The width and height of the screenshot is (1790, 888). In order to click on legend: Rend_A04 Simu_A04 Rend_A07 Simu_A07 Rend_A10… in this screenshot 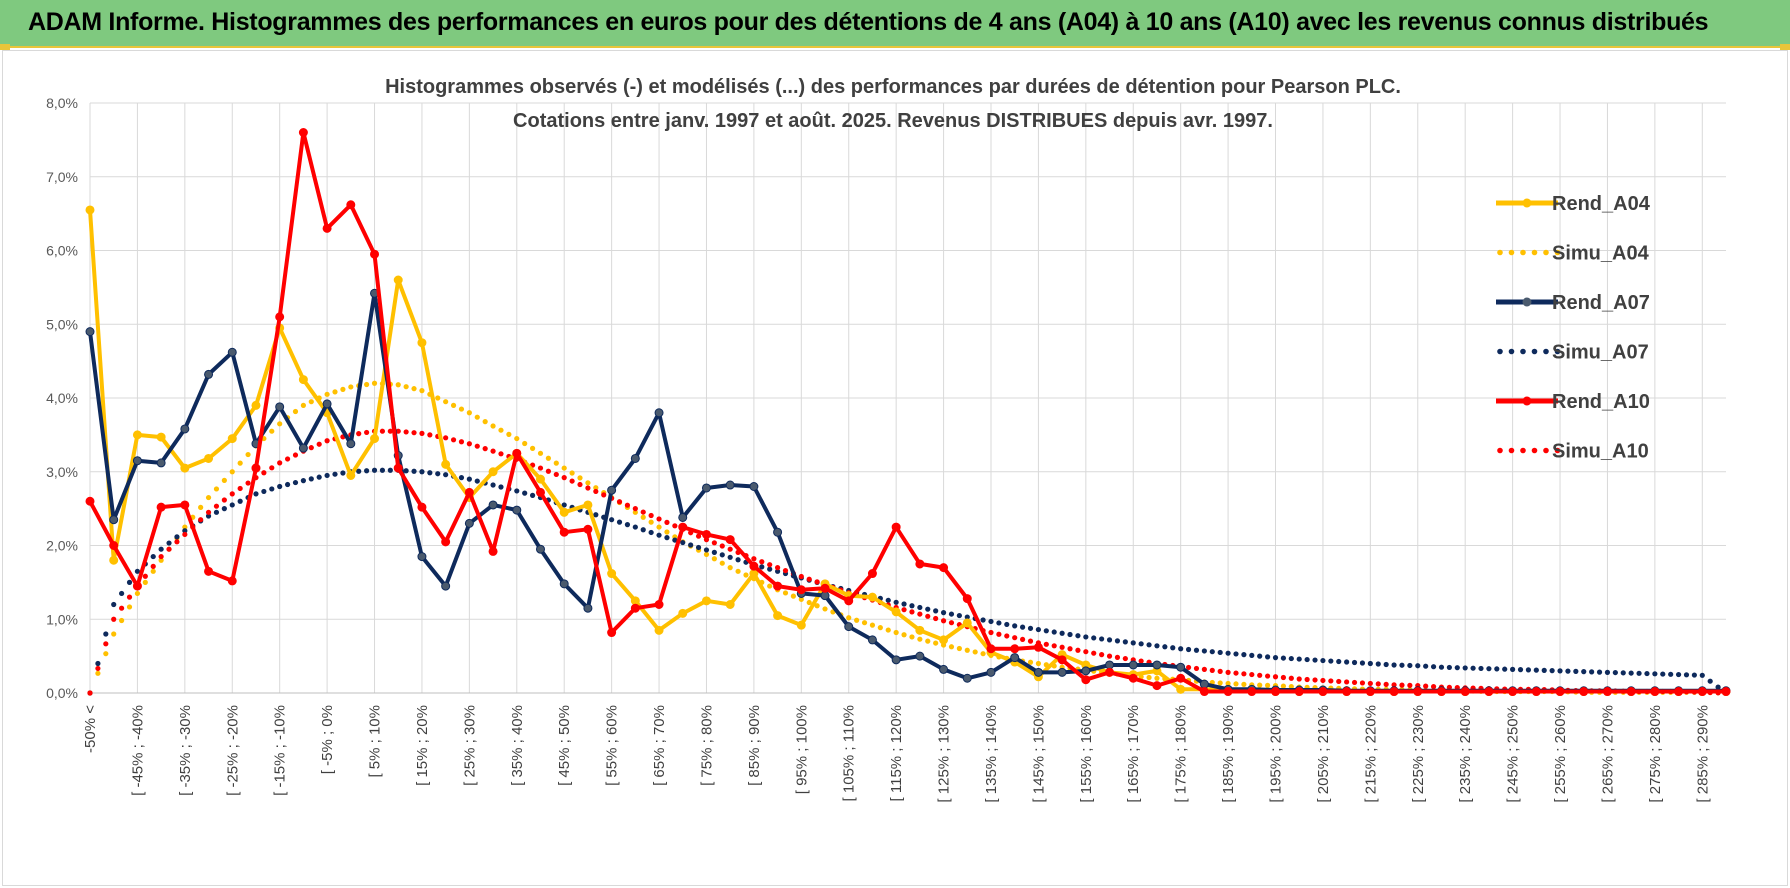, I will do `click(1573, 328)`.